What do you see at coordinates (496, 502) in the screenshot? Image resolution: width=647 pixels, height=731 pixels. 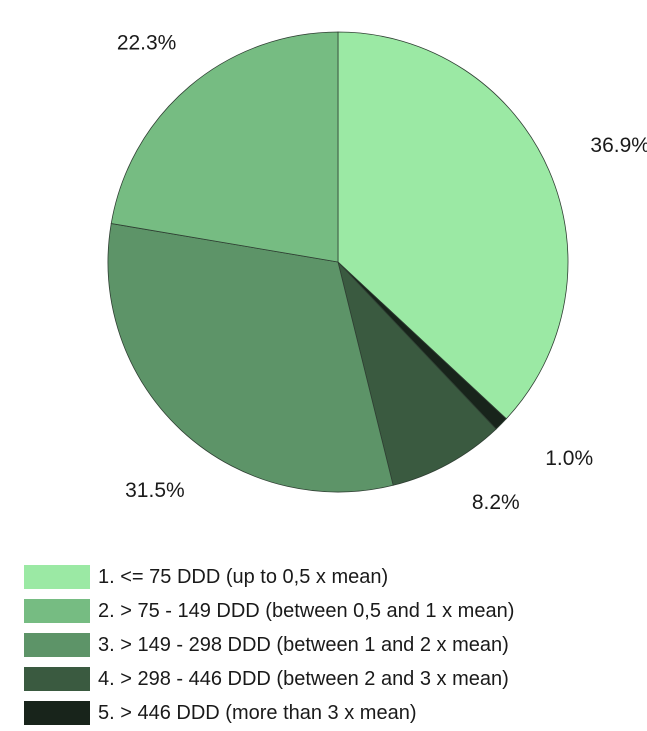 I see `slice-value-label: 8.2%` at bounding box center [496, 502].